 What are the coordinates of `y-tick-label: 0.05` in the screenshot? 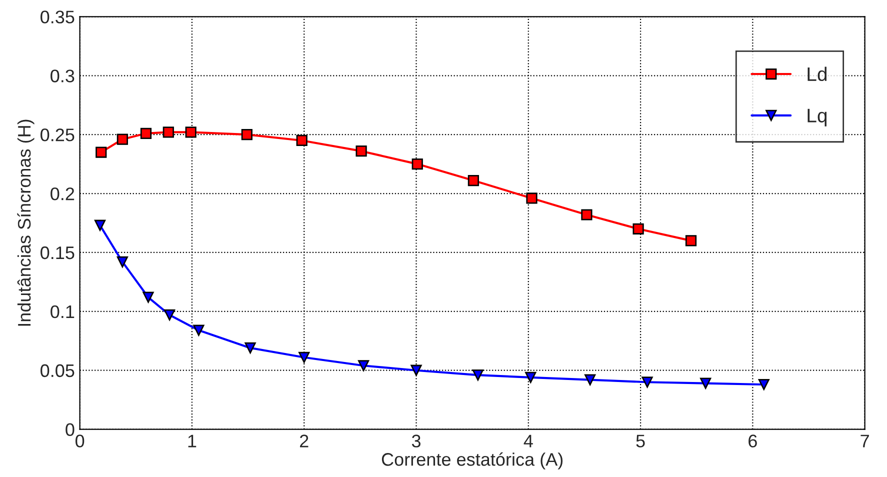 It's located at (57, 371).